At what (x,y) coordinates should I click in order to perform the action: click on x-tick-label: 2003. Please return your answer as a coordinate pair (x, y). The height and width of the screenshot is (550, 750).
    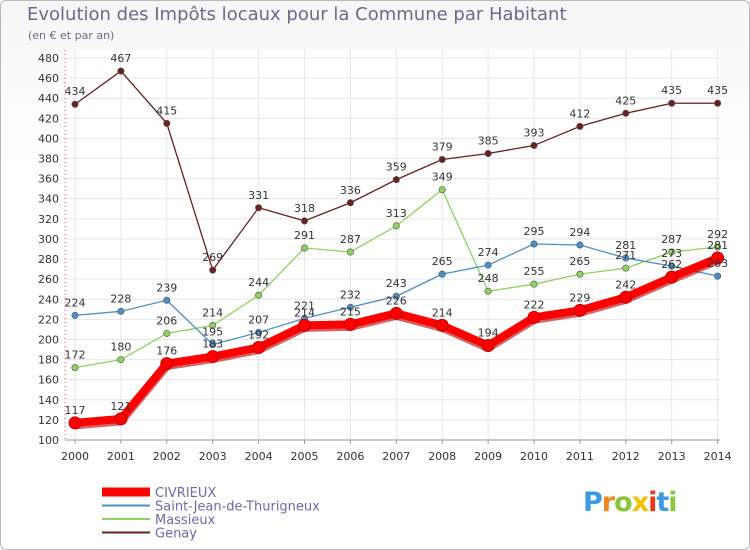
    Looking at the image, I should click on (213, 456).